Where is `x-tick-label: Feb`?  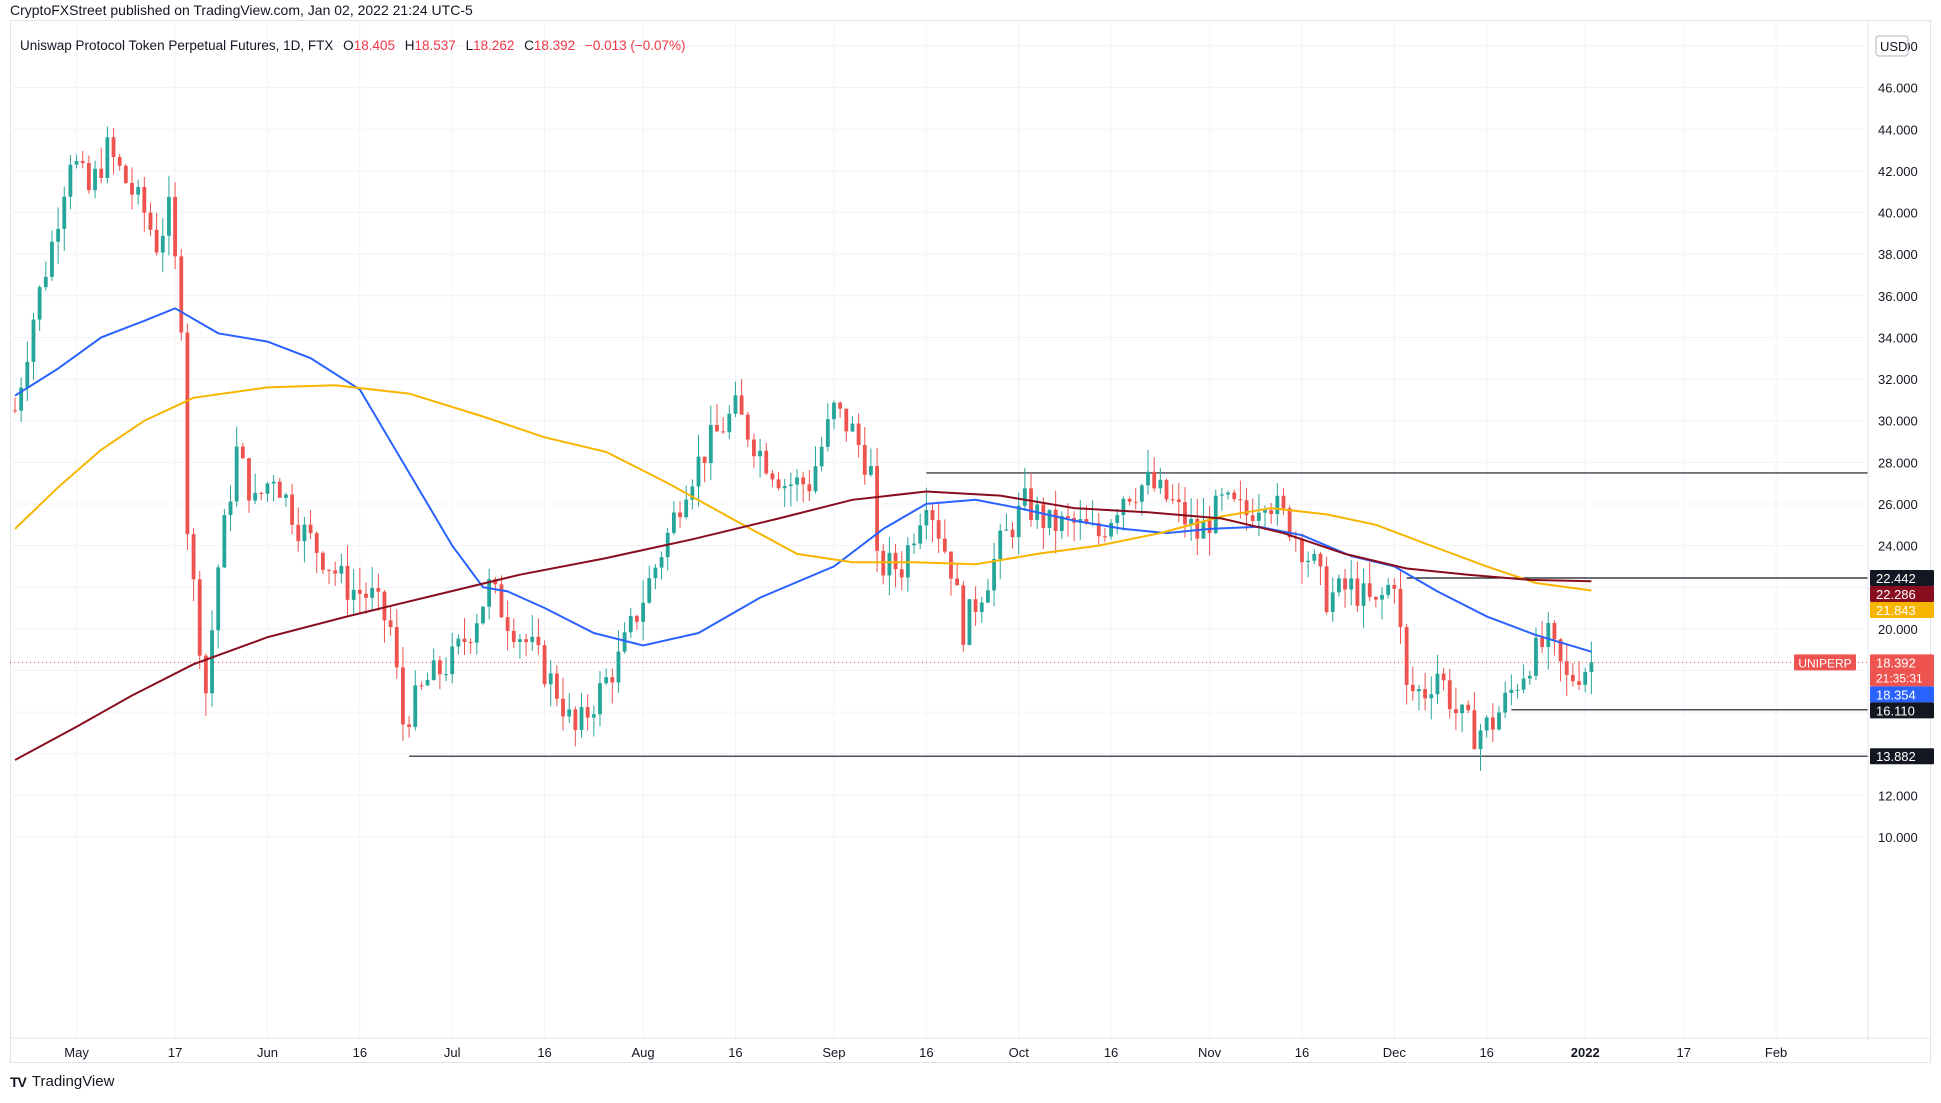 x-tick-label: Feb is located at coordinates (1776, 1052).